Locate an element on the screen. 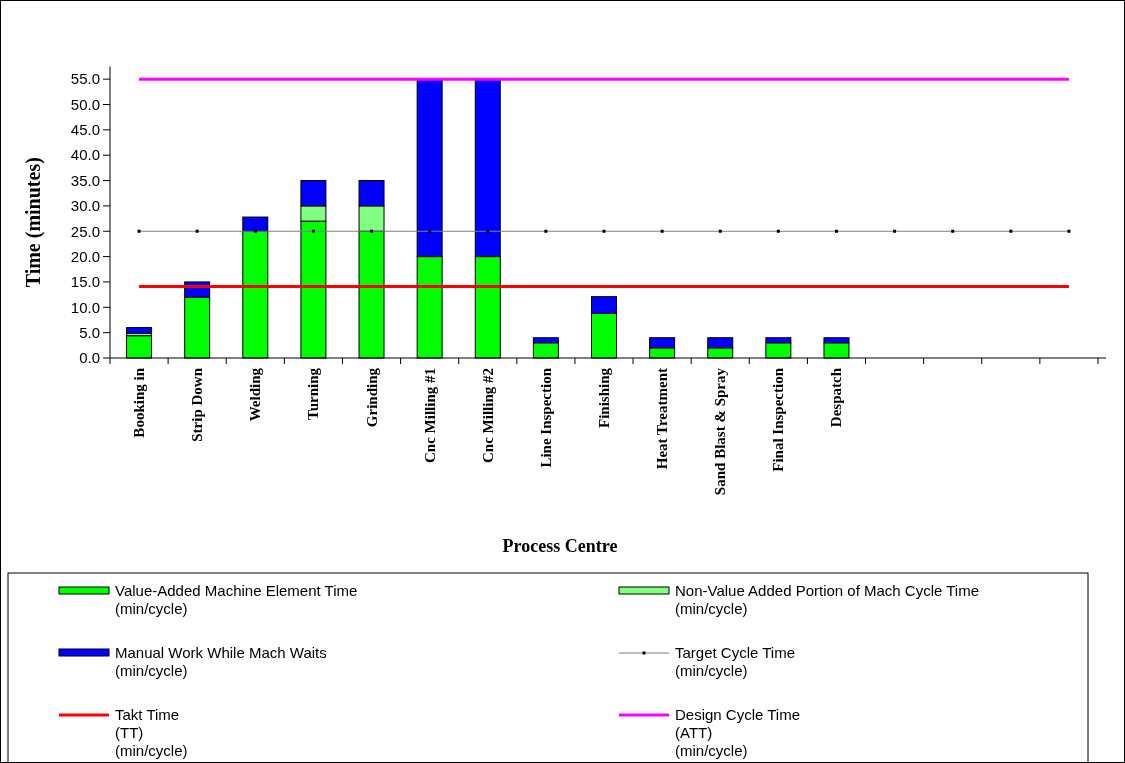 This screenshot has height=763, width=1125. legend-label: Manual Work While Mach Waits (min/cycle) is located at coordinates (221, 661).